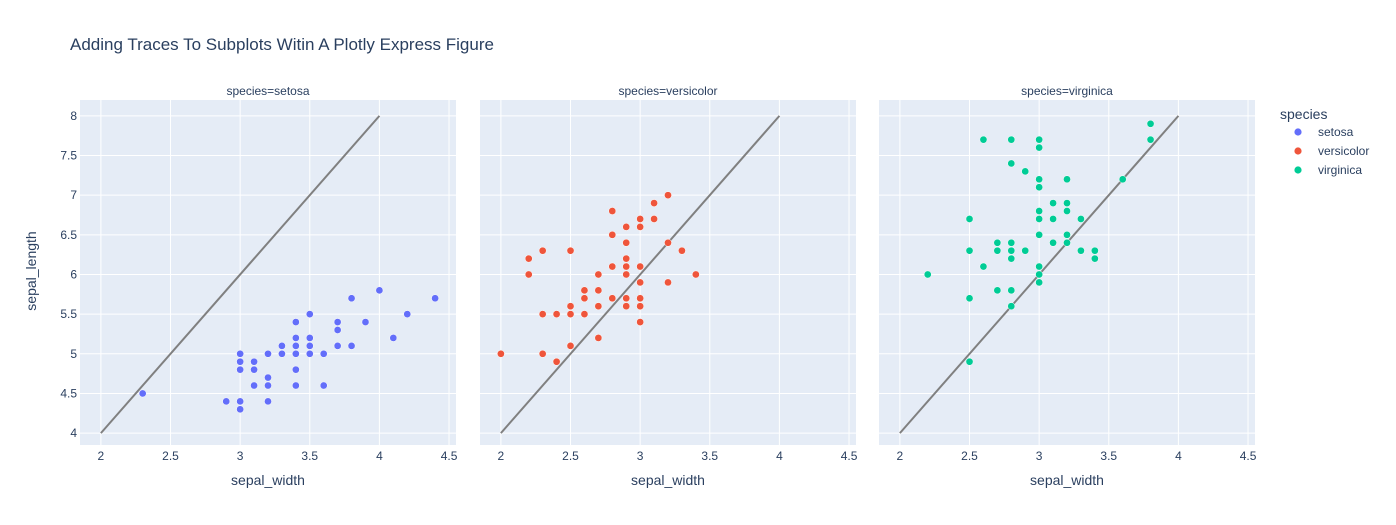 The image size is (1396, 525). I want to click on legend-item-virginica: virginica, so click(1328, 170).